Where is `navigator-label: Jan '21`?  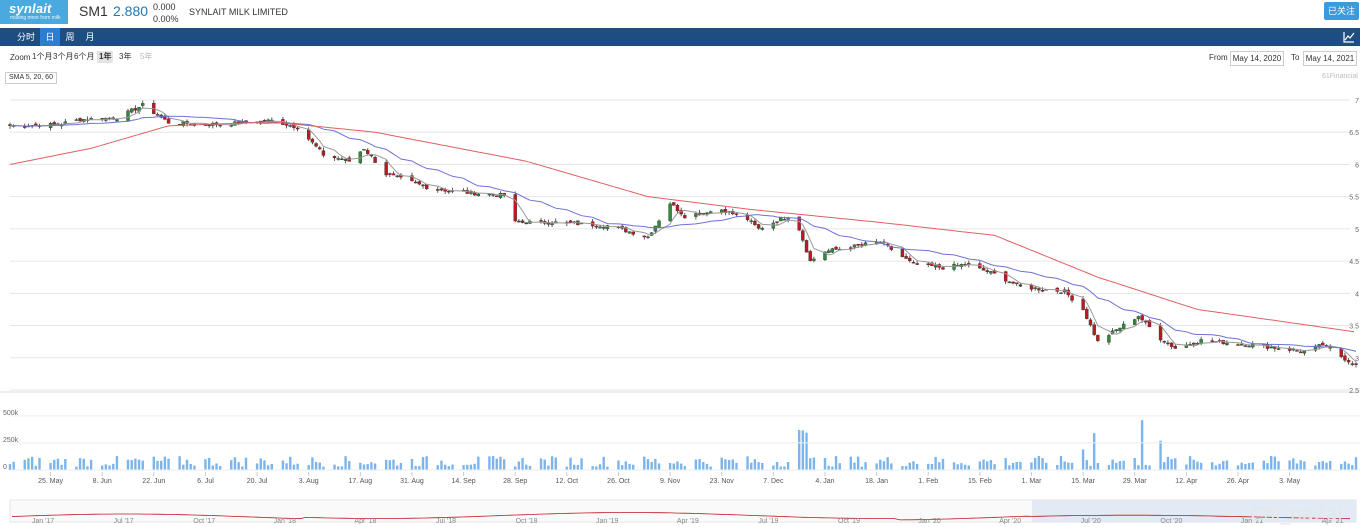
navigator-label: Jan '21 is located at coordinates (1252, 521).